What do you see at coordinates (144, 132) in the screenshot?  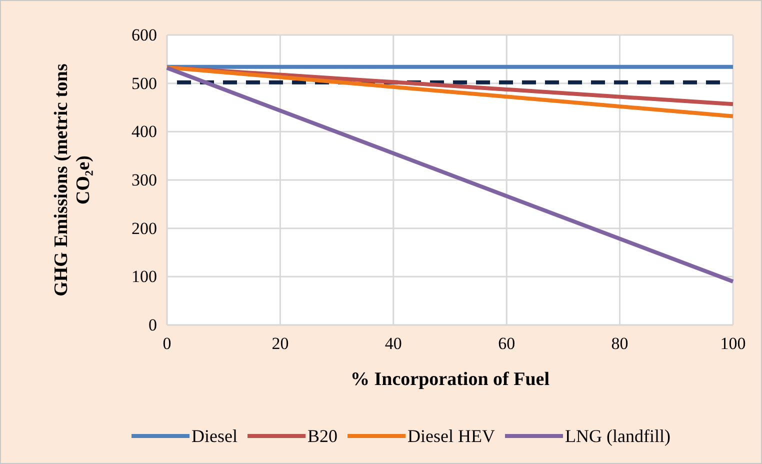 I see `y-tick-label: 400` at bounding box center [144, 132].